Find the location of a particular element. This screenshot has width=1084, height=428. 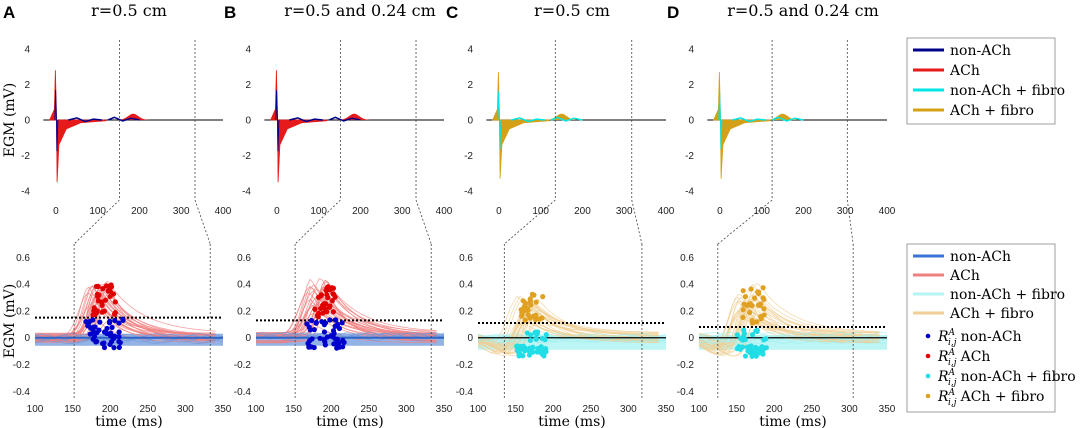

legend-symbol: R is located at coordinates (943, 377).